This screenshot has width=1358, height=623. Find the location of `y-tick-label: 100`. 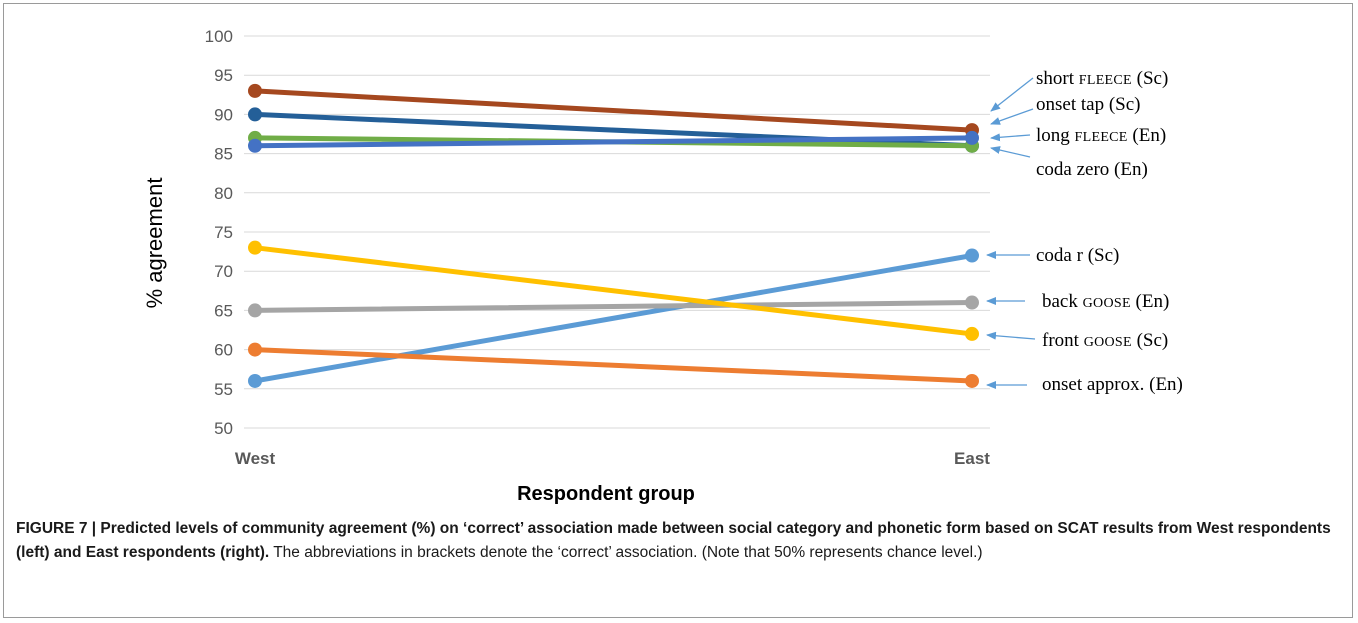

y-tick-label: 100 is located at coordinates (219, 36).